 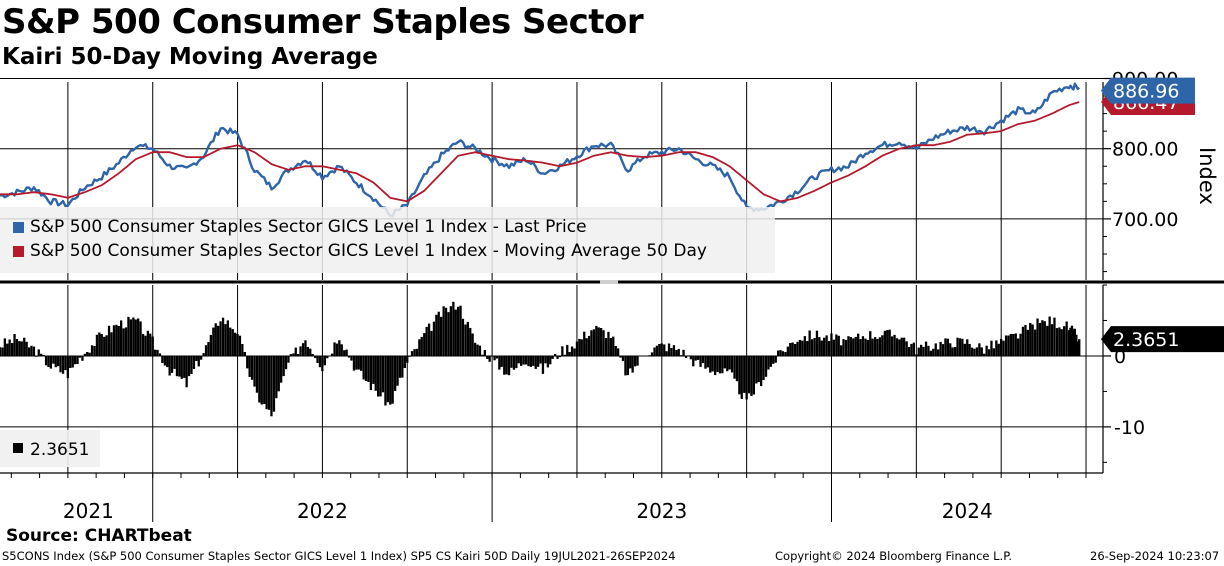 What do you see at coordinates (59, 450) in the screenshot?
I see `legend-label: 2.3651` at bounding box center [59, 450].